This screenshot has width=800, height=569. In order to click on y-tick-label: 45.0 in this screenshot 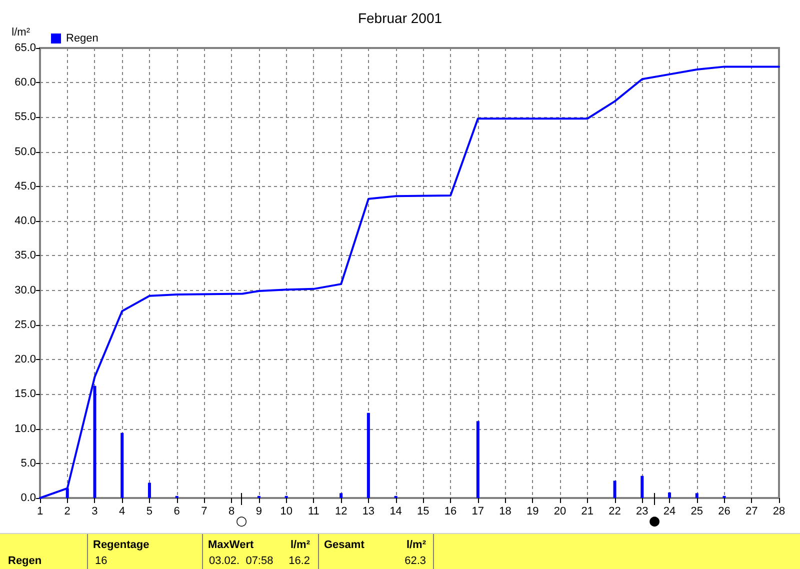, I will do `click(25, 186)`.